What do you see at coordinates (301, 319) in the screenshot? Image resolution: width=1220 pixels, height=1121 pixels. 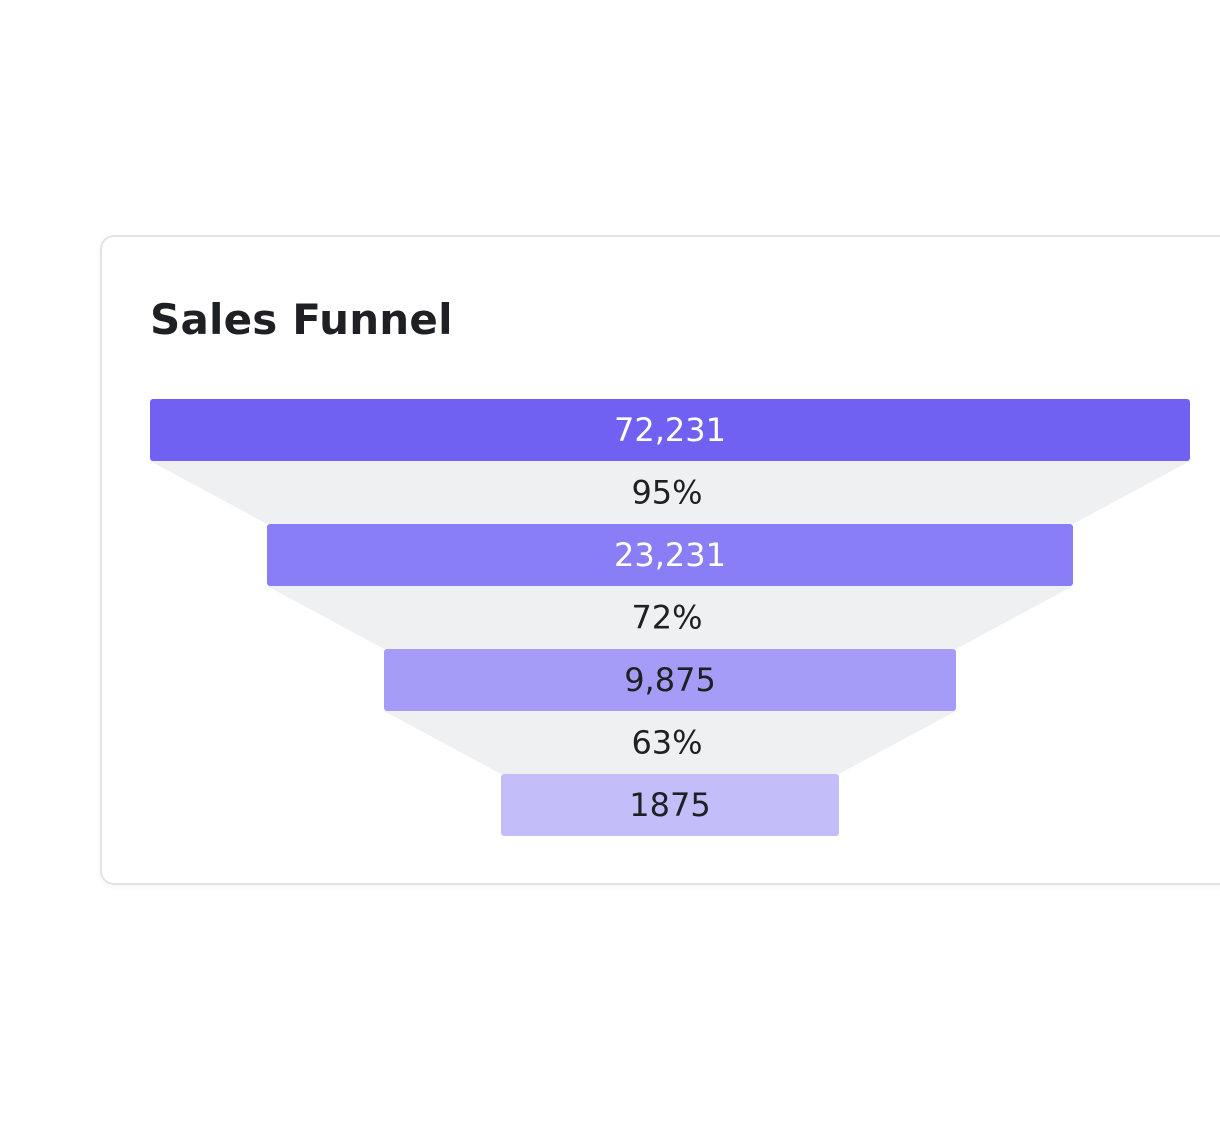 I see `chart-title: Sales Funnel` at bounding box center [301, 319].